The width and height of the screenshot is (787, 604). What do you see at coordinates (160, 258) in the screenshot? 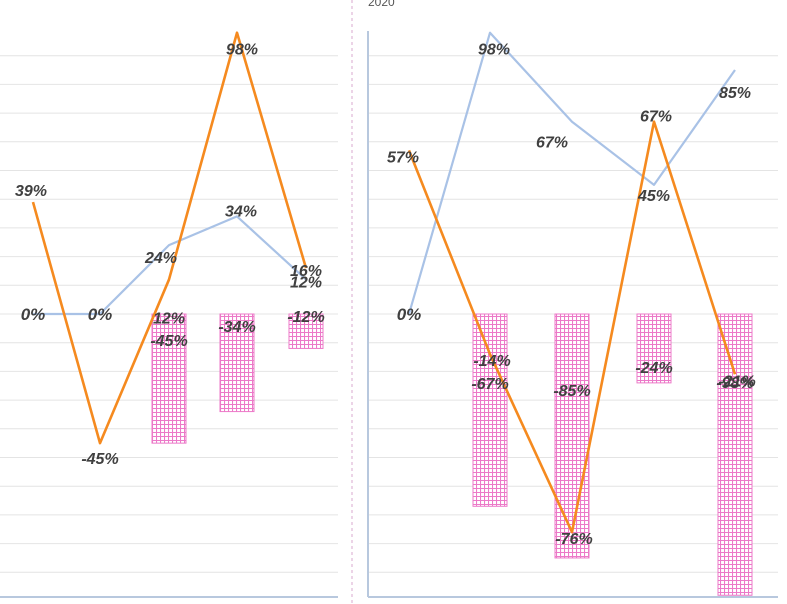
I see `data-label: 24%` at bounding box center [160, 258].